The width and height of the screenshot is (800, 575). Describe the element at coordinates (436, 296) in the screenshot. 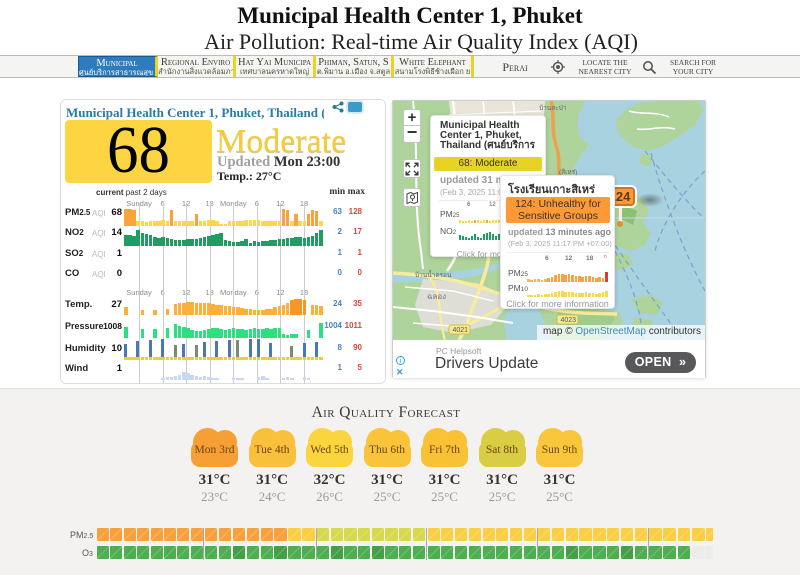

I see `svg-text: ฉลอง` at that location.